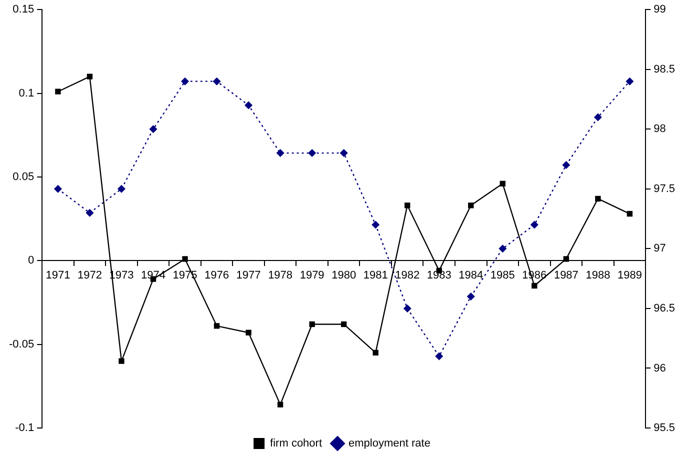  What do you see at coordinates (26, 93) in the screenshot?
I see `y-tick-label: 0.1` at bounding box center [26, 93].